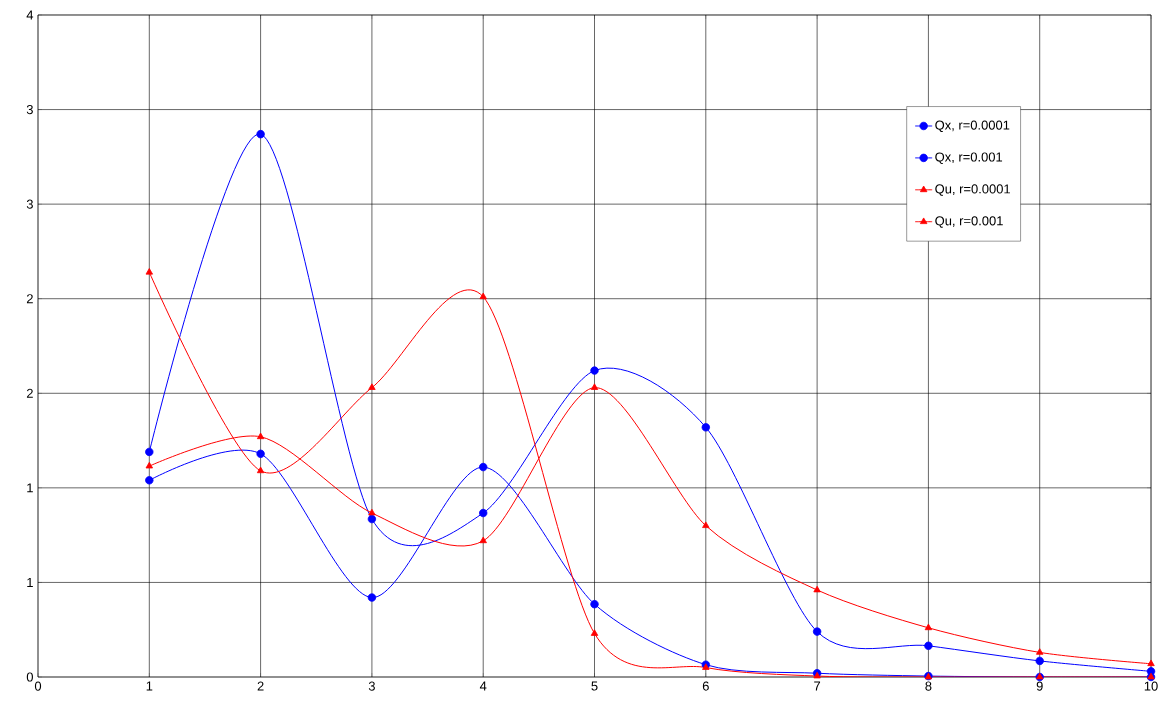  I want to click on x-tick-label: 7, so click(817, 686).